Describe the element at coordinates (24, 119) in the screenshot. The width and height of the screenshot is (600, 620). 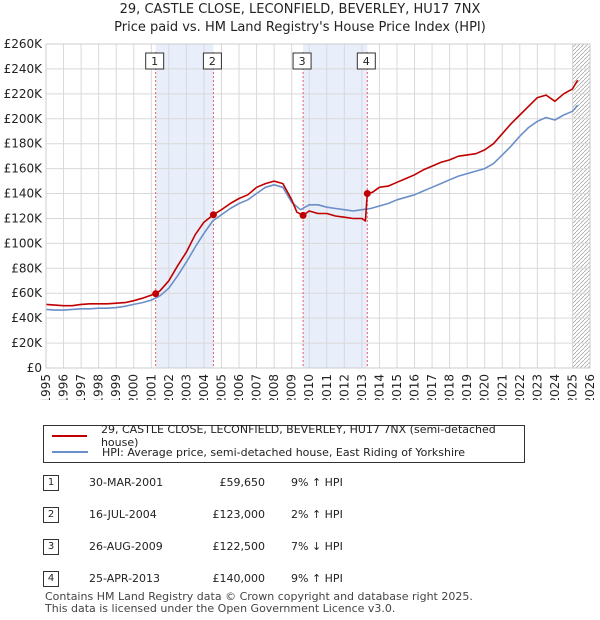
I see `y-tick-label: £200K` at that location.